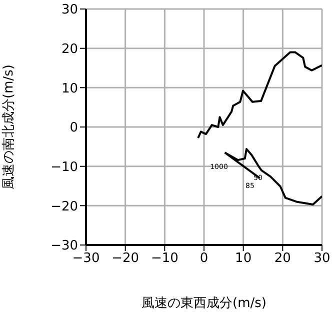 The height and width of the screenshot is (319, 332). What do you see at coordinates (164, 258) in the screenshot?
I see `x-tick-label: −10` at bounding box center [164, 258].